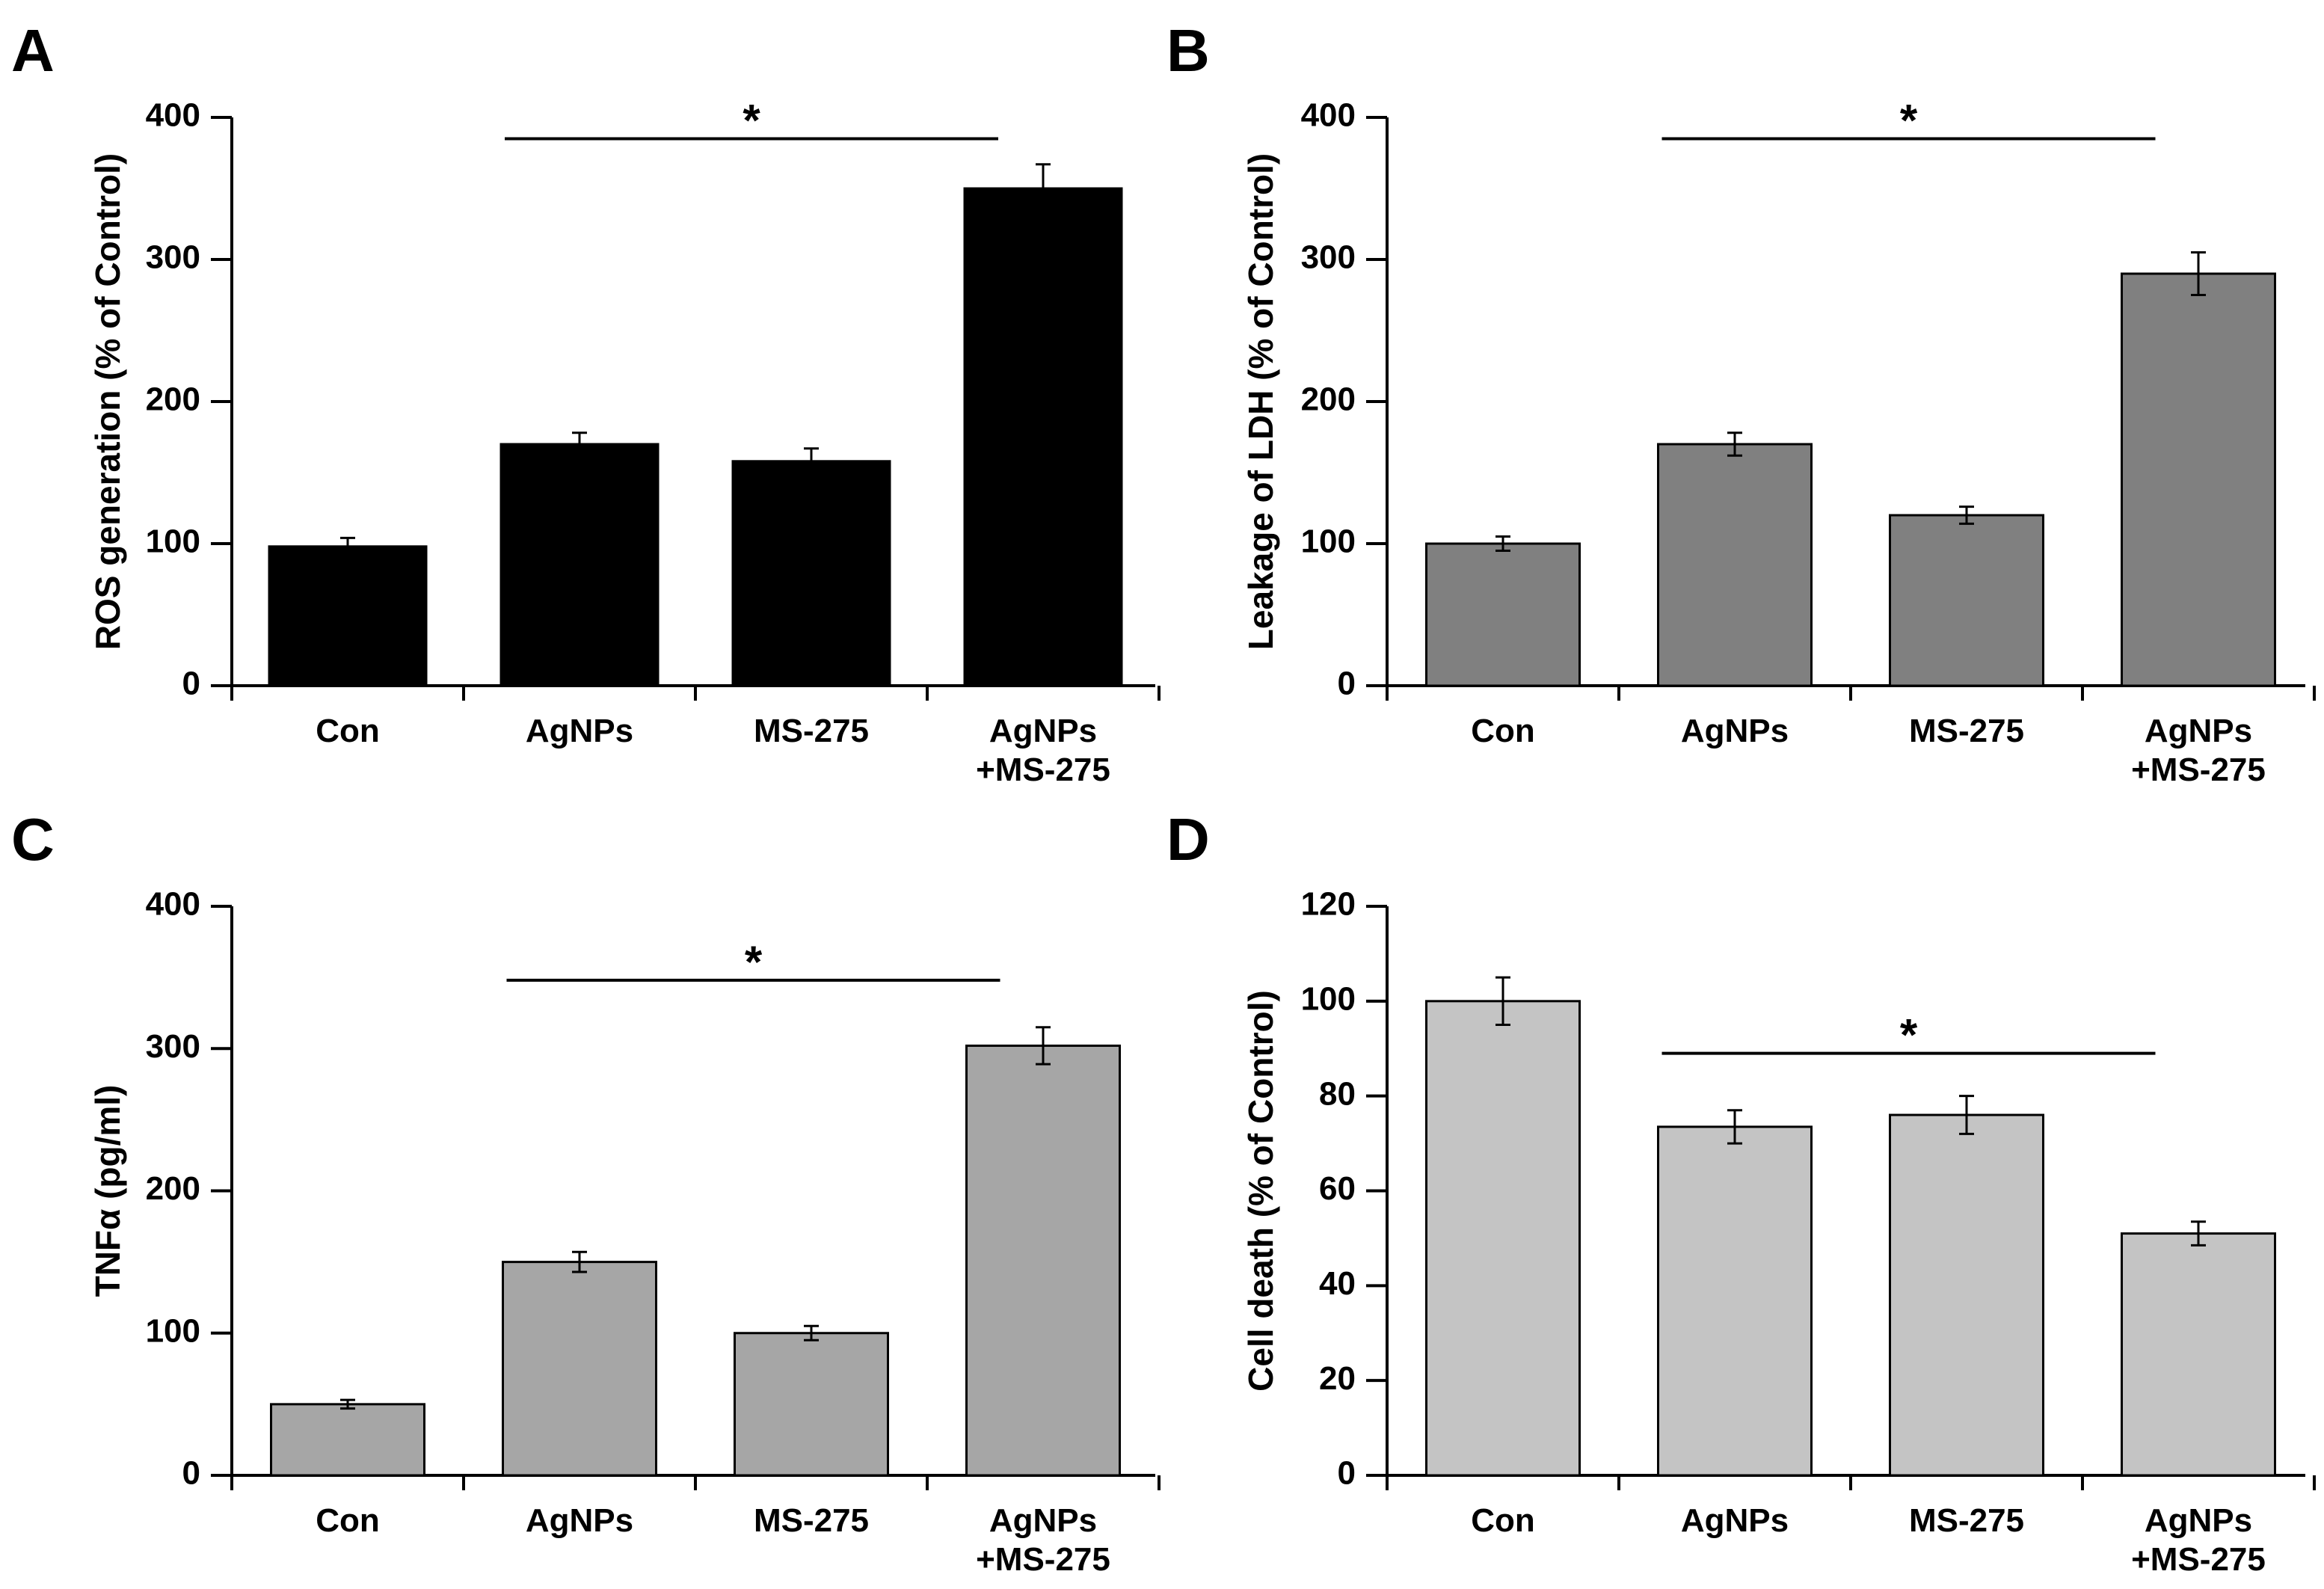 This screenshot has height=1589, width=2324. What do you see at coordinates (33, 839) in the screenshot?
I see `panel-letter: C` at bounding box center [33, 839].